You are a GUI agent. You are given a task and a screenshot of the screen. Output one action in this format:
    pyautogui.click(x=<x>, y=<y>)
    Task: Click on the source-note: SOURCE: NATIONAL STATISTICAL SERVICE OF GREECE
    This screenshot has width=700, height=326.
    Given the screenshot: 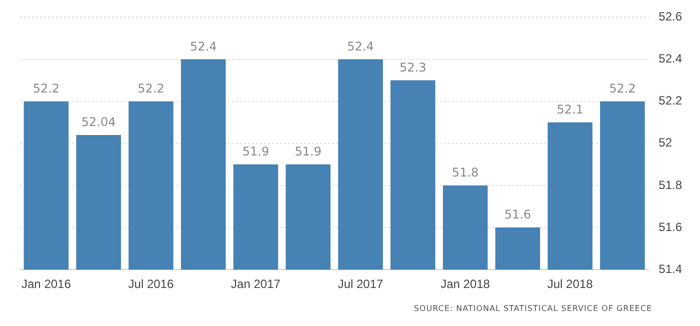 What is the action you would take?
    pyautogui.click(x=533, y=308)
    